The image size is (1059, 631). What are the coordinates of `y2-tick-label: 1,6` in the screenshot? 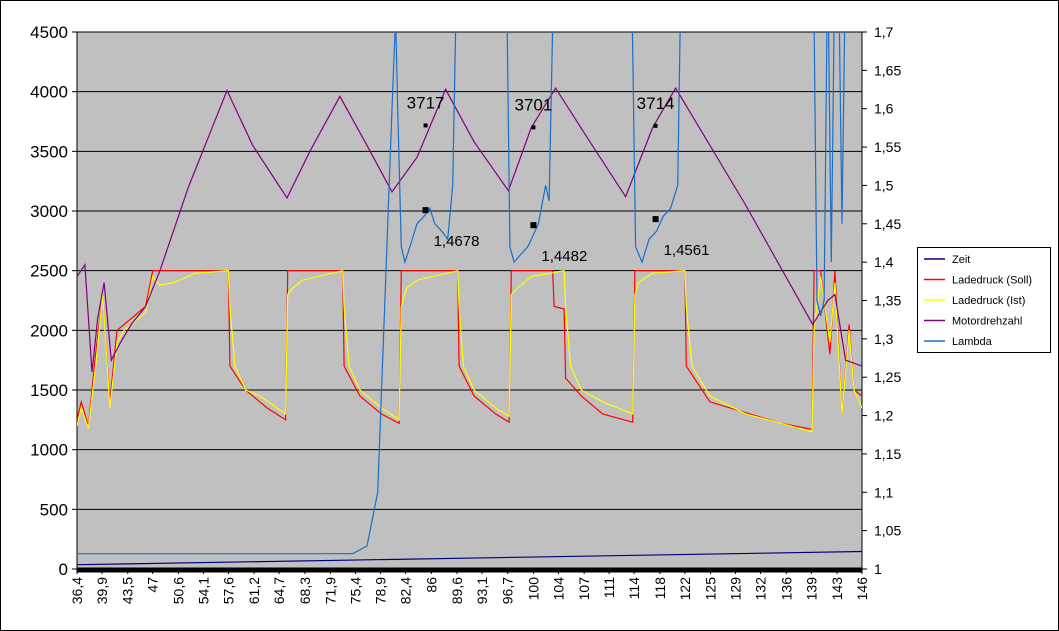 It's located at (884, 109).